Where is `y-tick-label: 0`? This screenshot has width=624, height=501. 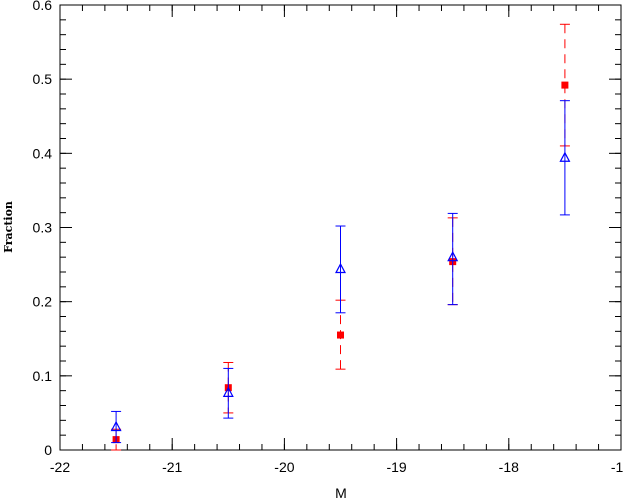 y-tick-label: 0 is located at coordinates (48, 450).